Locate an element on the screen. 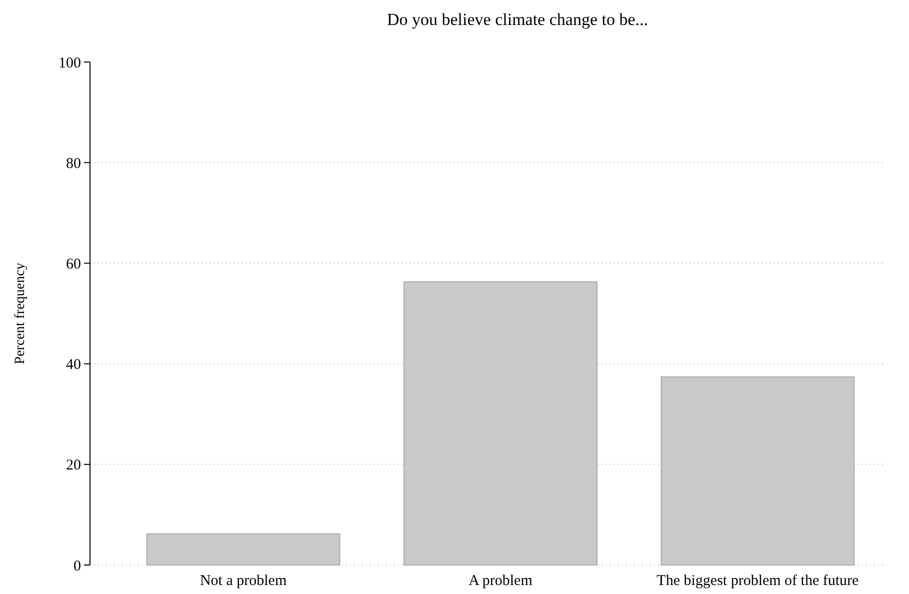 The width and height of the screenshot is (909, 594). y-tick-label: 40 is located at coordinates (73, 365).